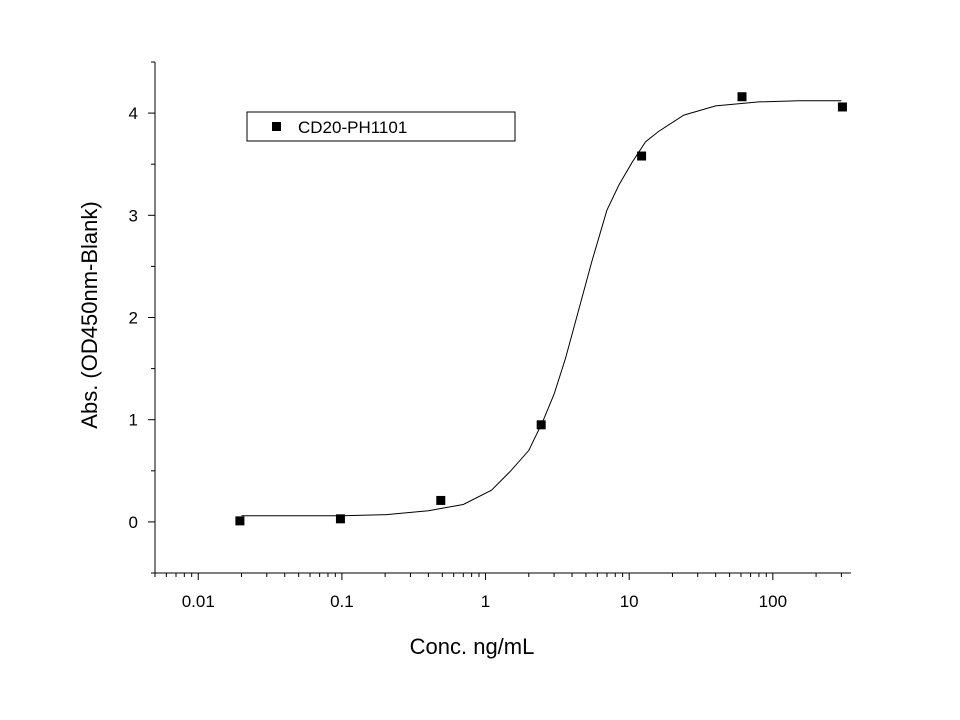 This screenshot has width=960, height=720. Describe the element at coordinates (133, 113) in the screenshot. I see `y-tick-label: 4` at that location.